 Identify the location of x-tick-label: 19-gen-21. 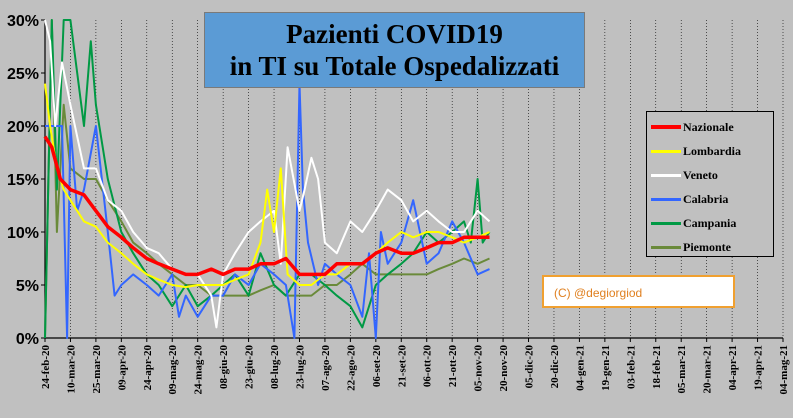
(606, 368).